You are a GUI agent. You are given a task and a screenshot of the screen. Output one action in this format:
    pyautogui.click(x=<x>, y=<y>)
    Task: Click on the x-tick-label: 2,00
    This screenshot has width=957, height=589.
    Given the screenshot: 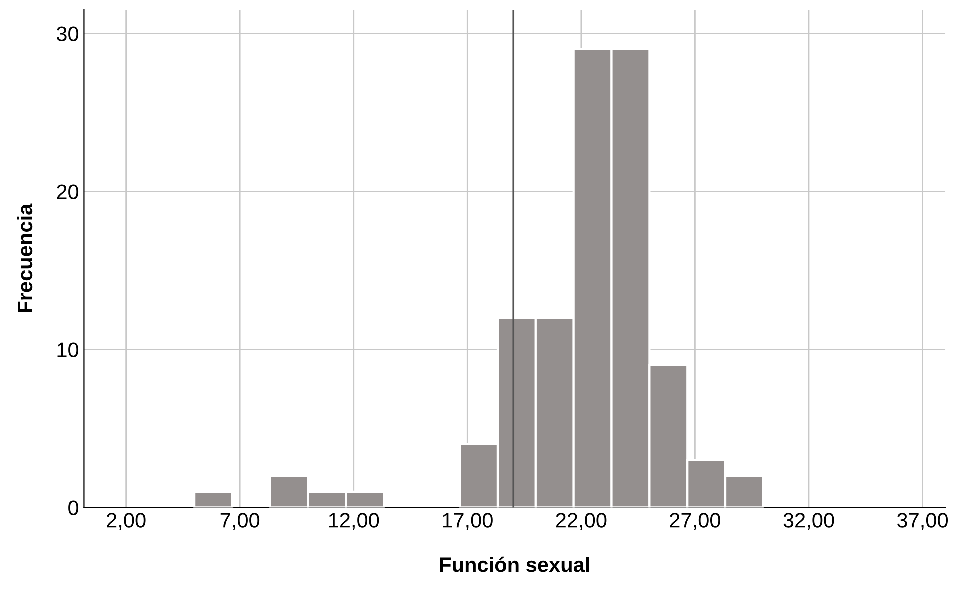 What is the action you would take?
    pyautogui.click(x=126, y=521)
    